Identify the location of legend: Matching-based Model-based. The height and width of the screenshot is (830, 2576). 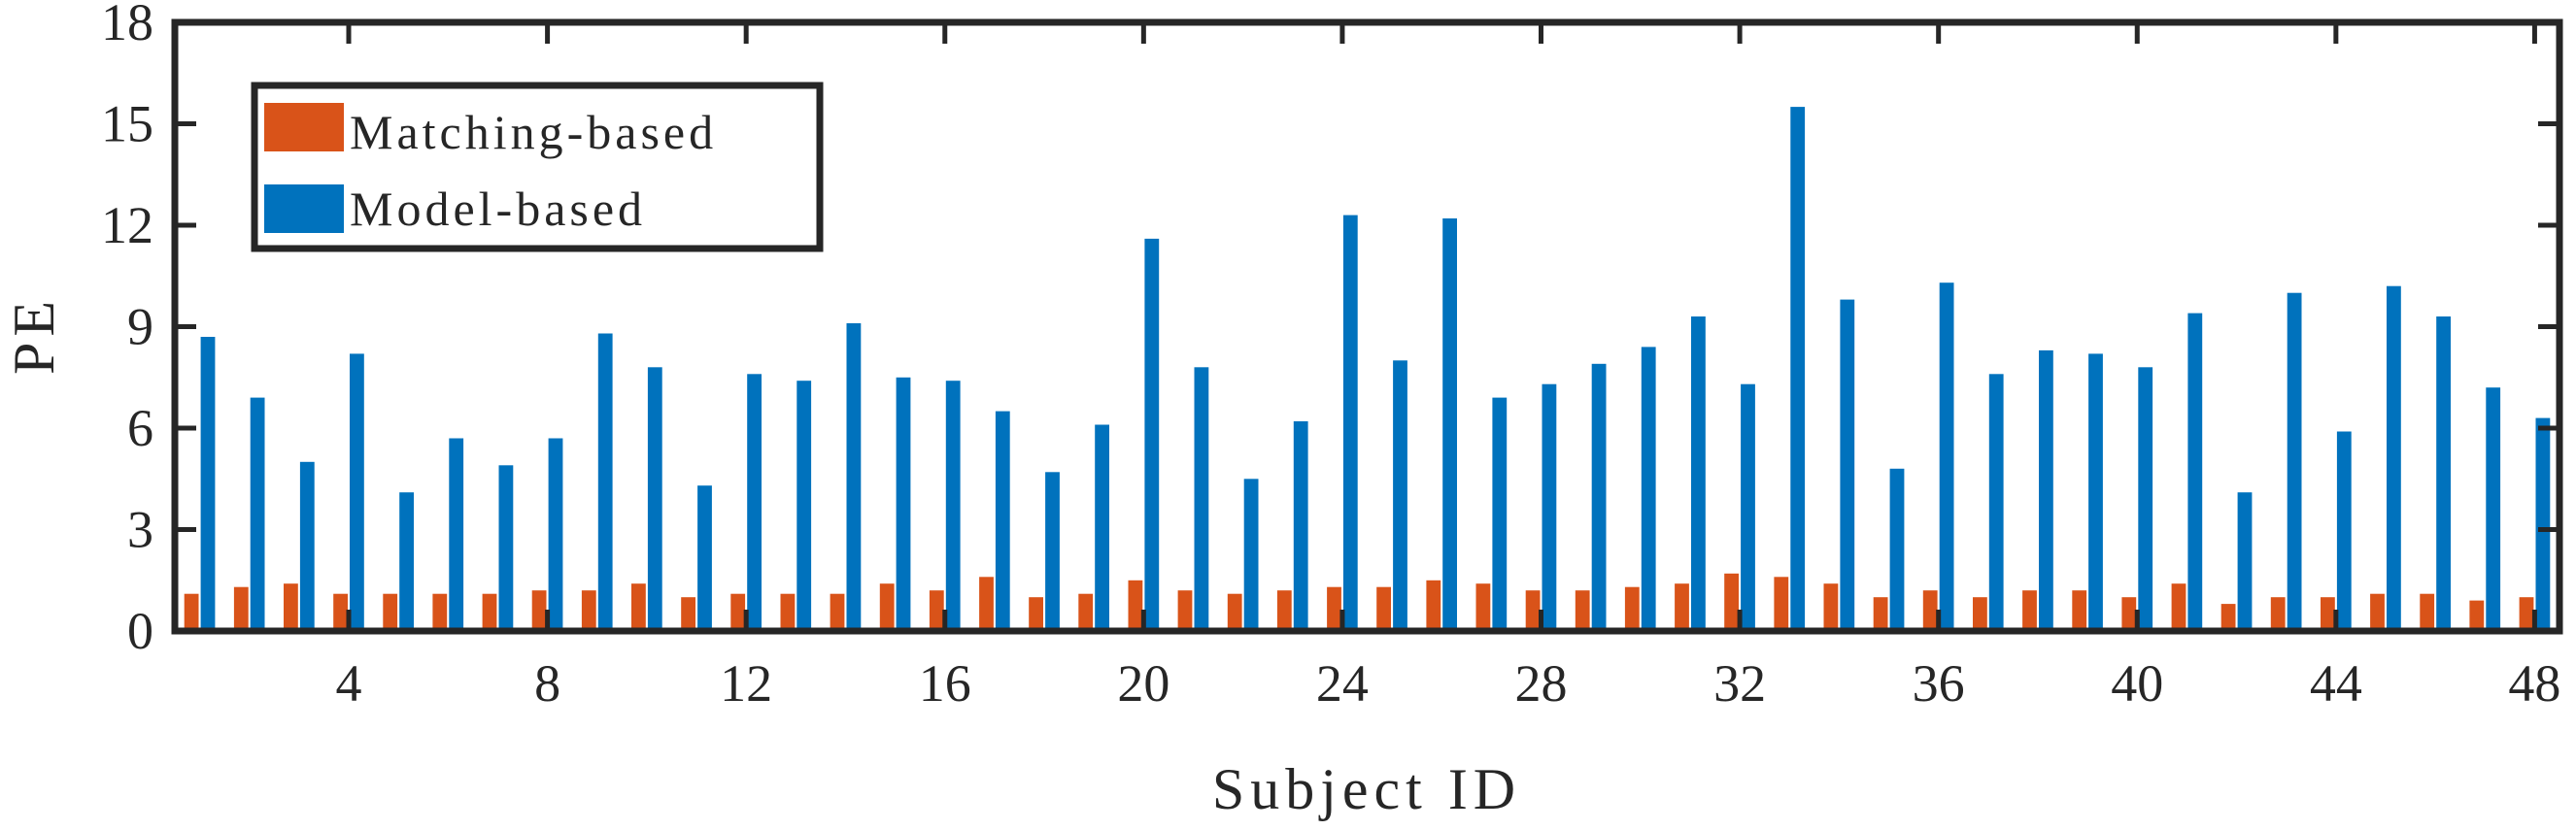
(537, 167).